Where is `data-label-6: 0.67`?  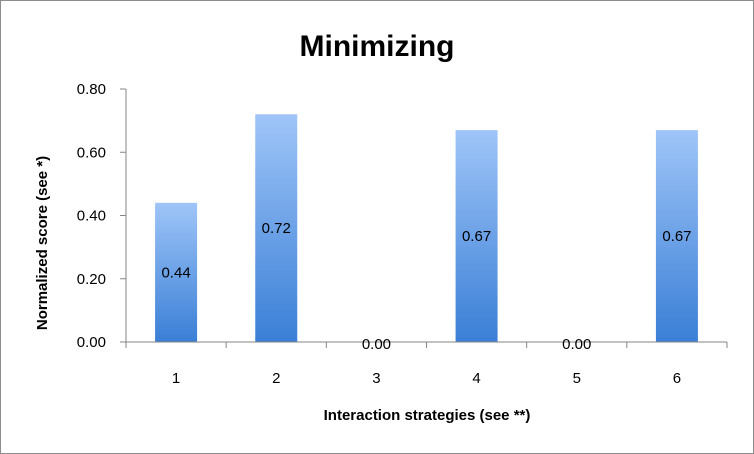
data-label-6: 0.67 is located at coordinates (676, 236).